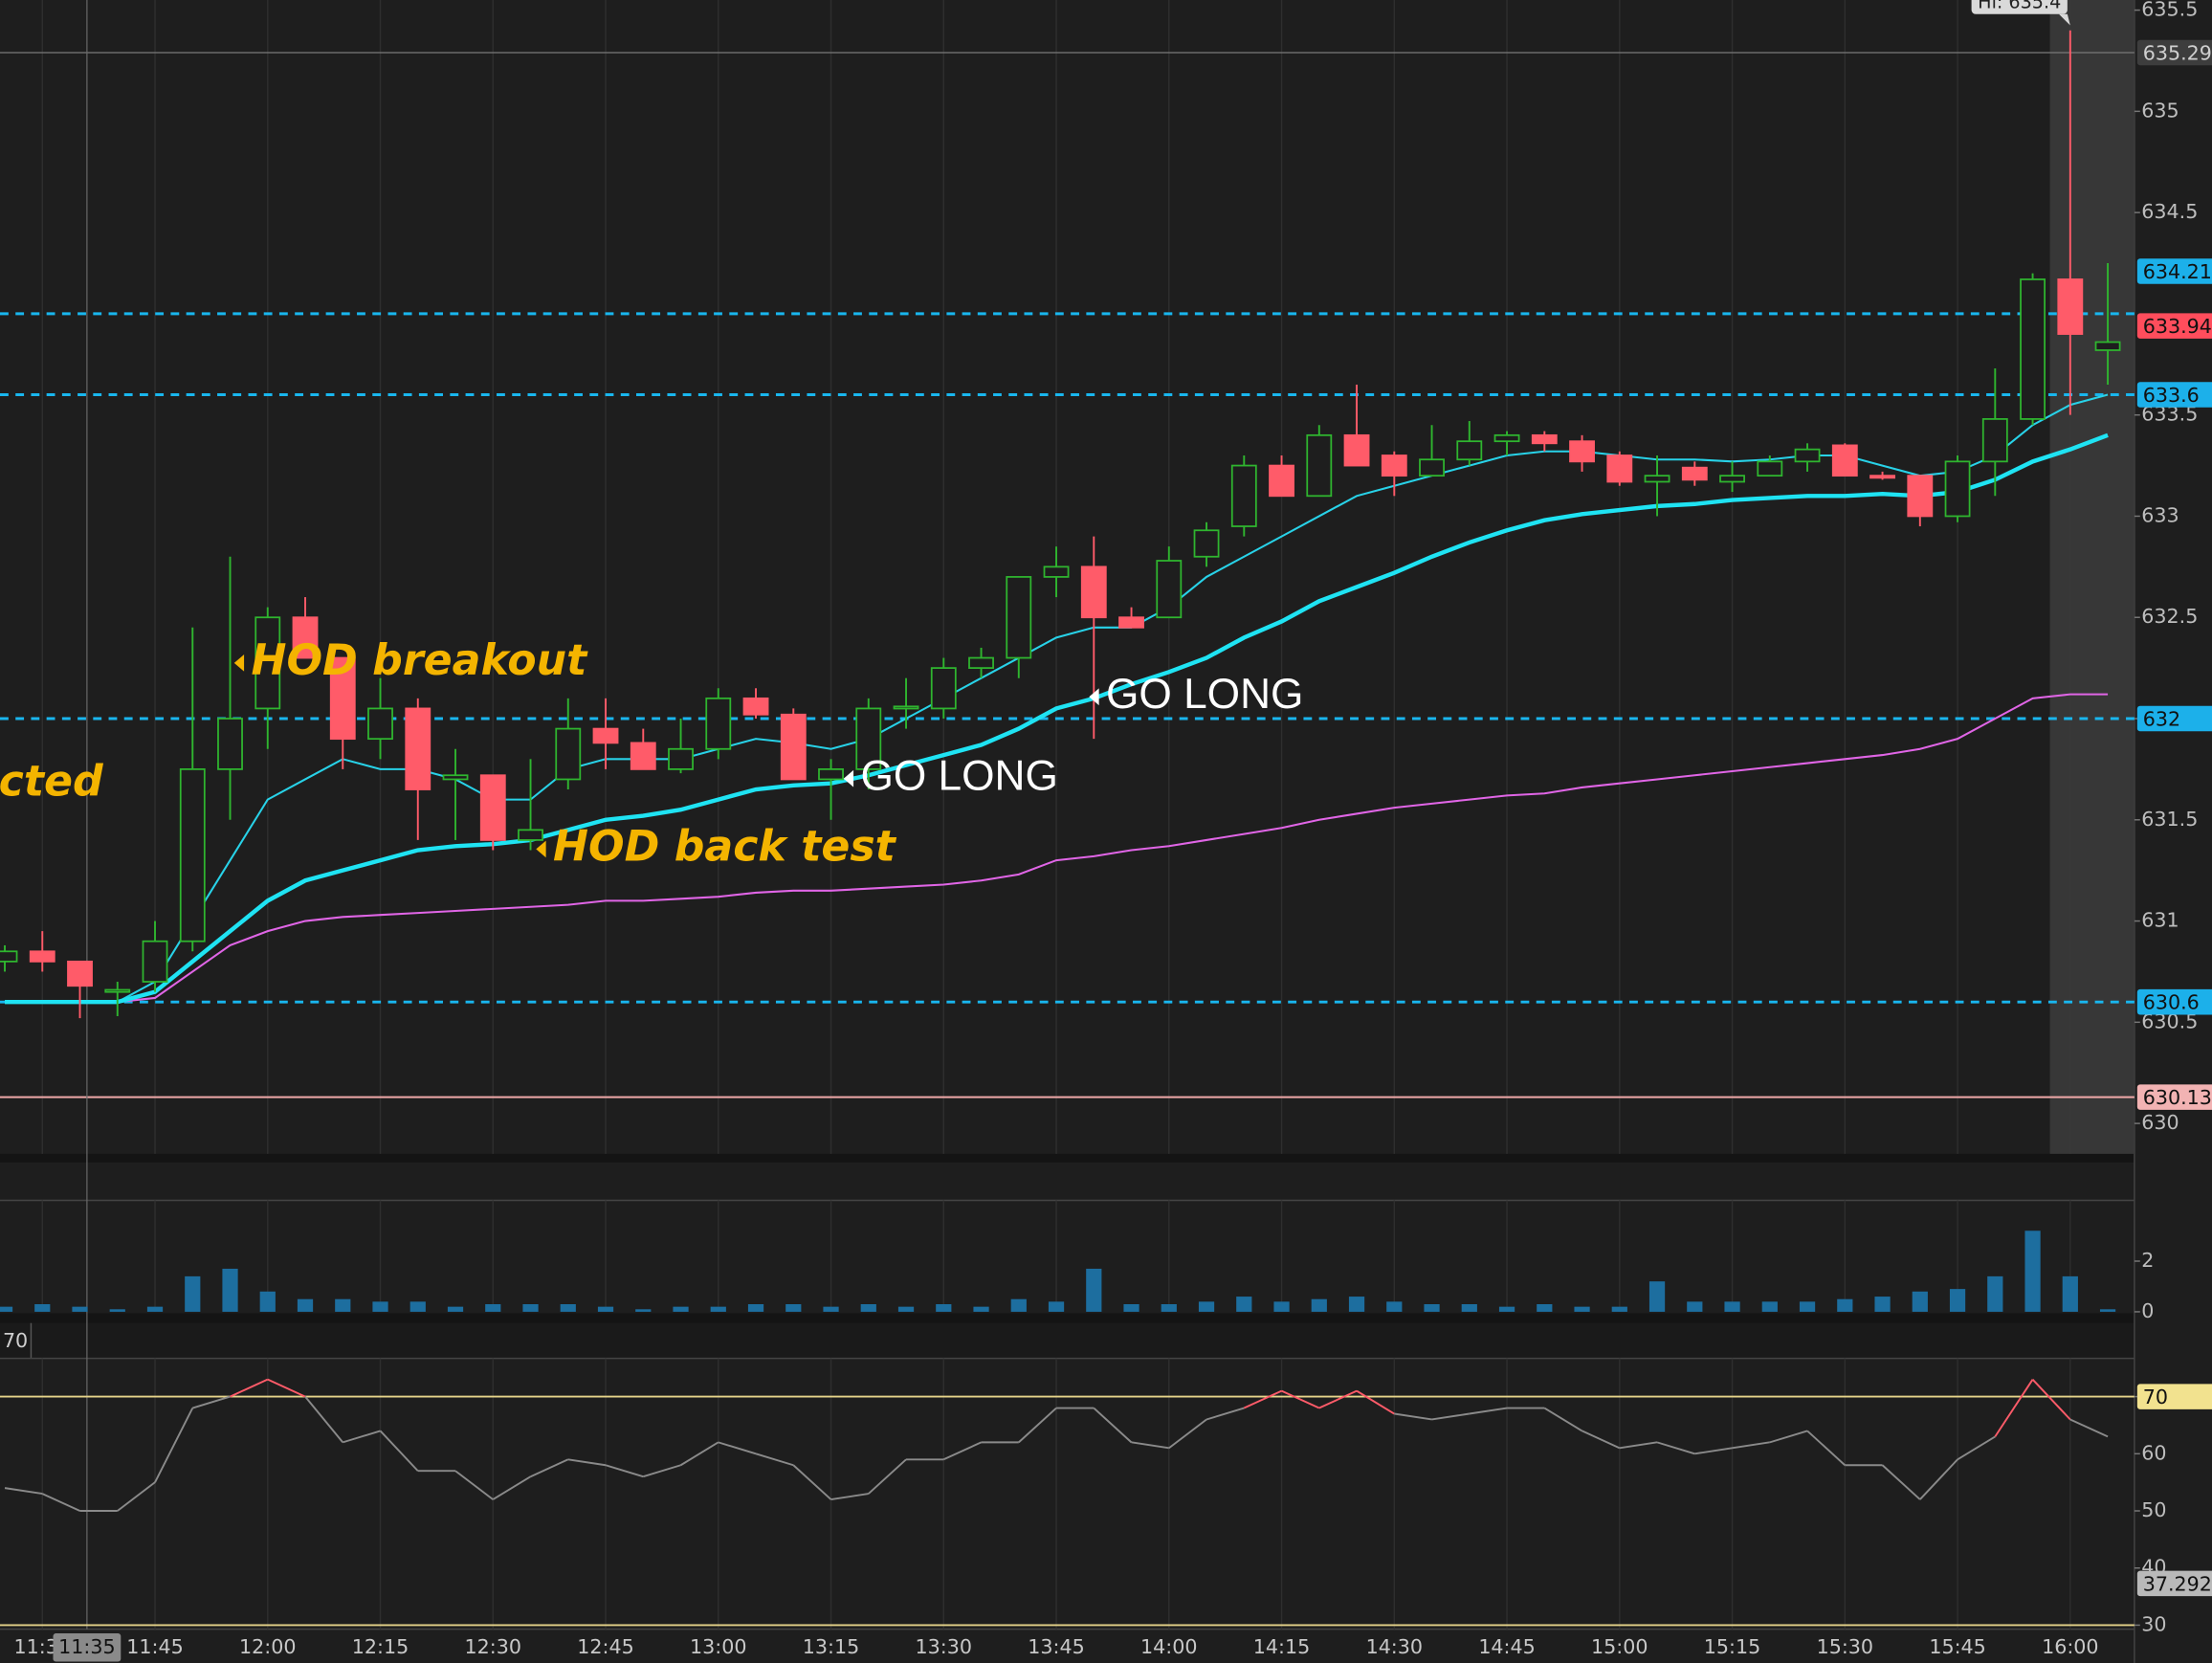 The image size is (2212, 1663). I want to click on y-tick-label: 631, so click(2160, 921).